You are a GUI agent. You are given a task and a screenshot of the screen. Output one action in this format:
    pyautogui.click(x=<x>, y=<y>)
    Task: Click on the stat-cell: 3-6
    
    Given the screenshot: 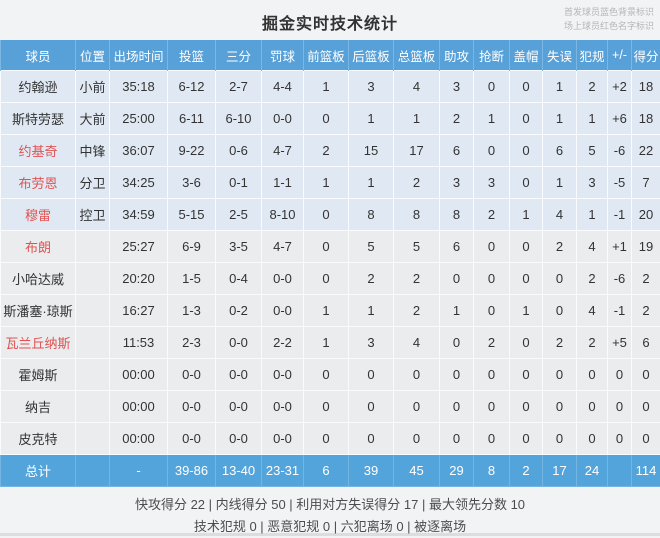 What is the action you would take?
    pyautogui.click(x=192, y=183)
    